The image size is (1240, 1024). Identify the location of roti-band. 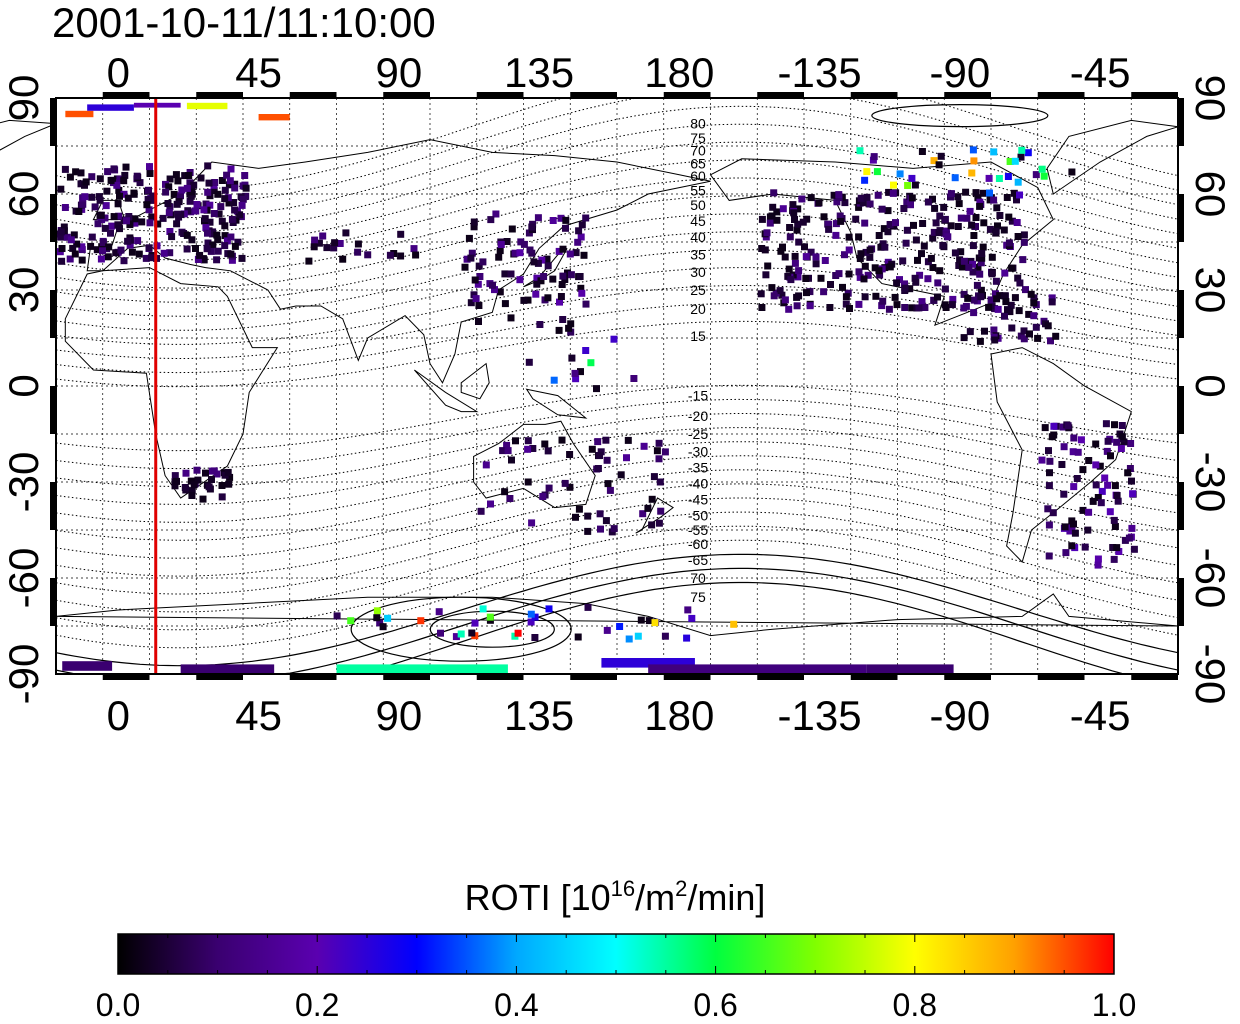
(227, 669).